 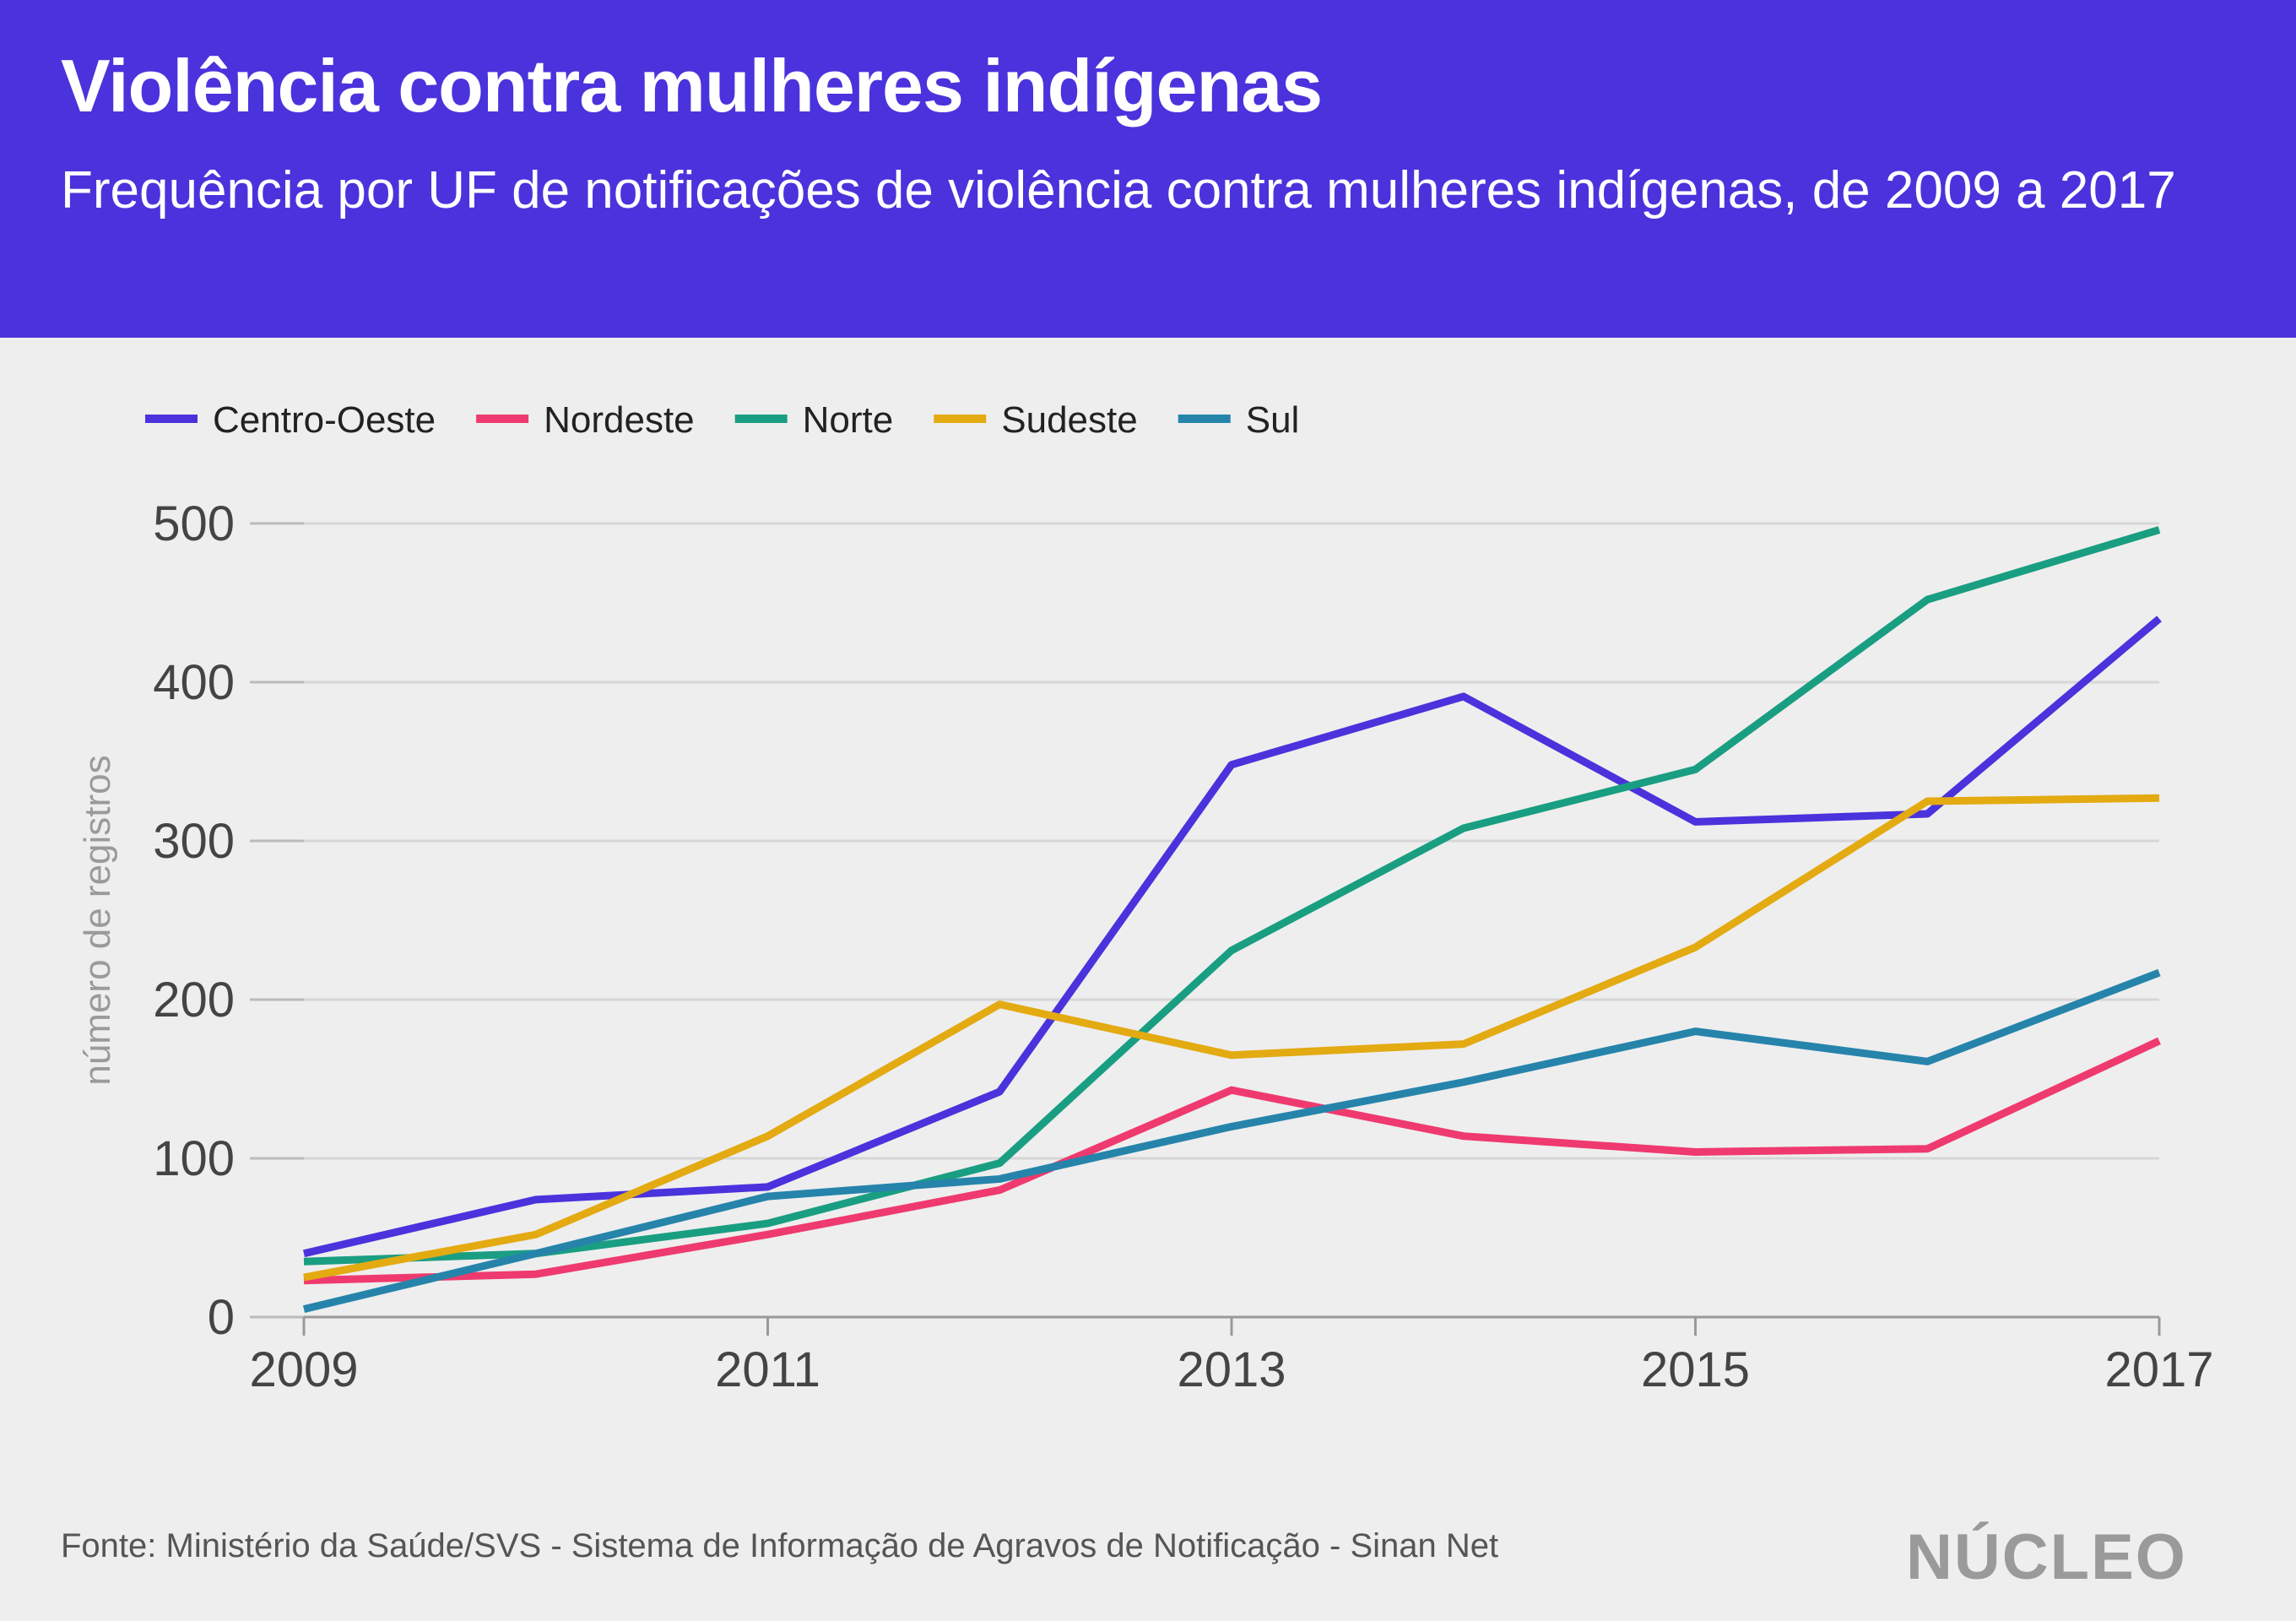 I want to click on legend-label: Nordeste, so click(x=619, y=420).